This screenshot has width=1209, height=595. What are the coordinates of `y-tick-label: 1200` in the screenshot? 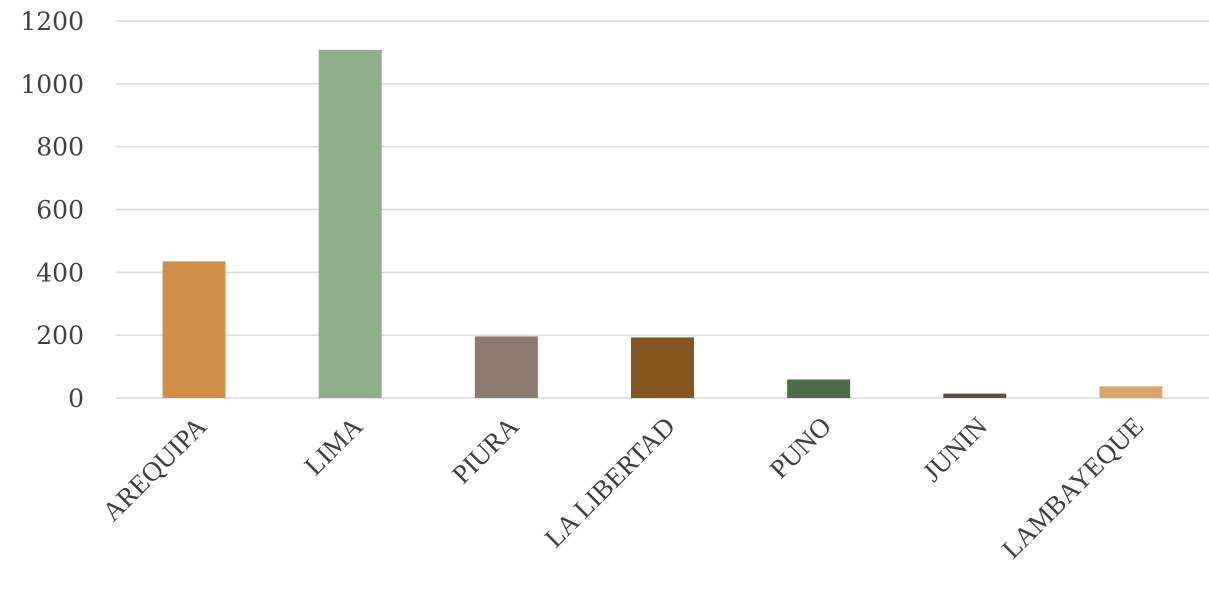 It's located at (52, 21).